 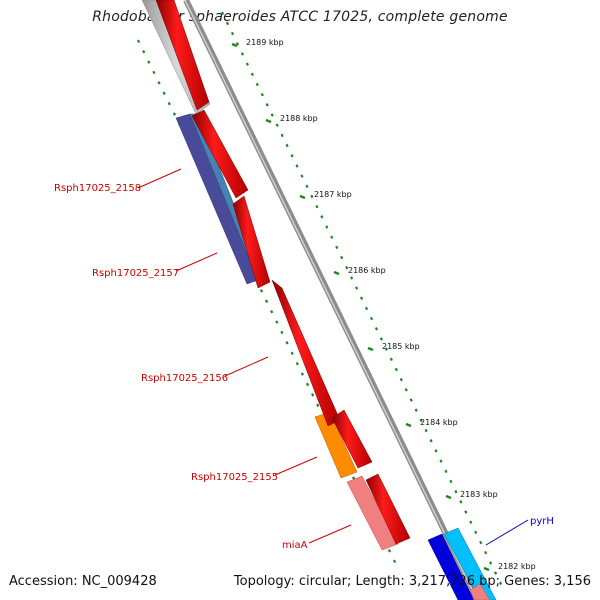 I want to click on gene-label-miaA: miaA, so click(x=295, y=545).